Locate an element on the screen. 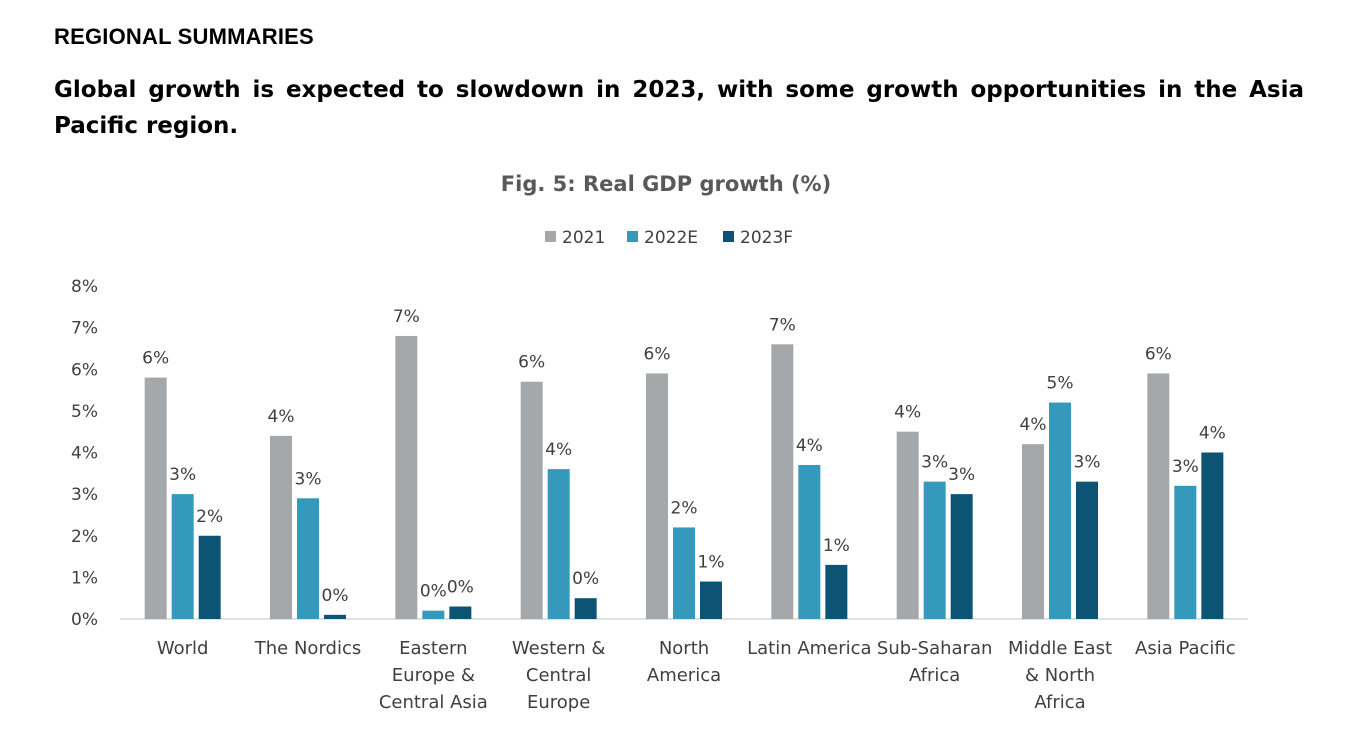 This screenshot has width=1357, height=732. legend-label-2023F: 2023F is located at coordinates (766, 238).